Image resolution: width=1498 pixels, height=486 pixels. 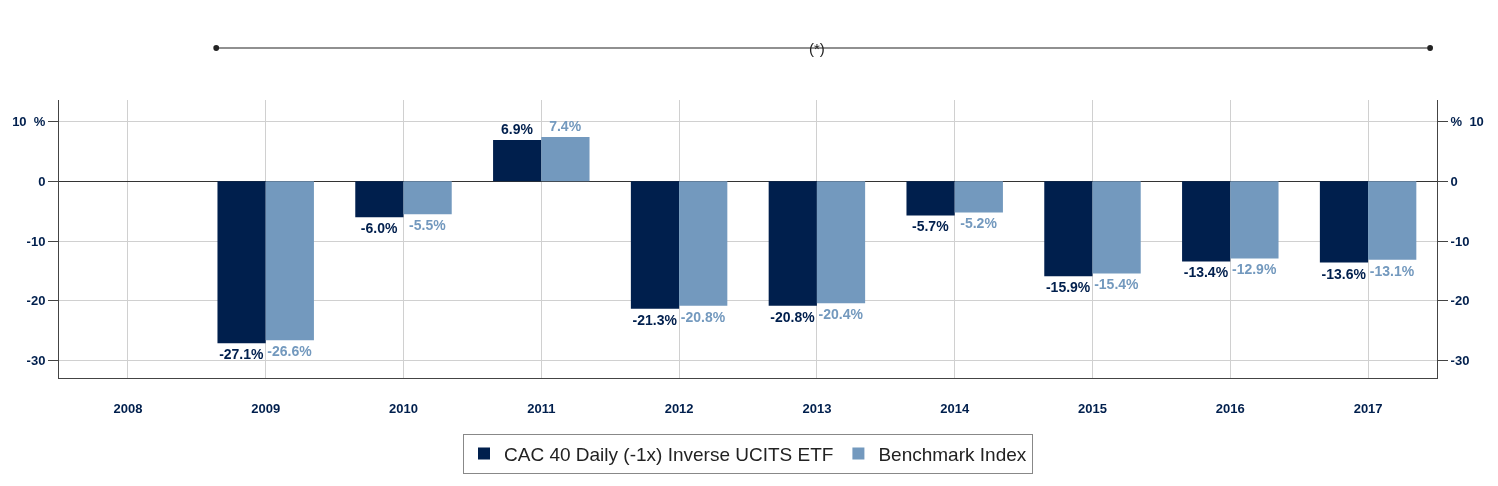 What do you see at coordinates (541, 408) in the screenshot?
I see `x-tick-label: 2011` at bounding box center [541, 408].